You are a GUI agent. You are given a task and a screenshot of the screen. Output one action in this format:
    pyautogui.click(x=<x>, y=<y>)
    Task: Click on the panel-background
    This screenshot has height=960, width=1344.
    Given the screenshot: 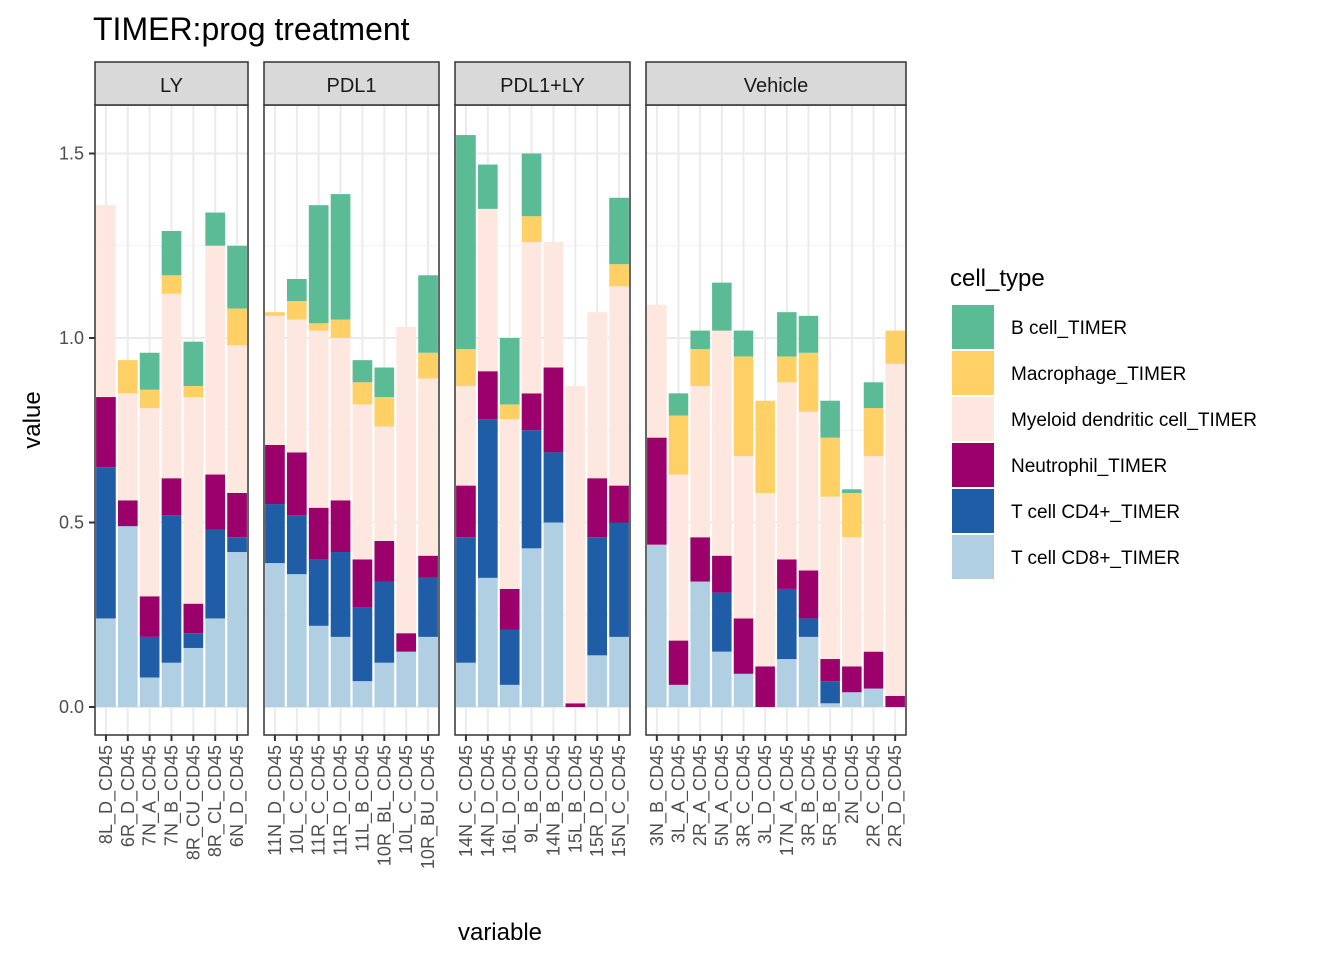 What is the action you would take?
    pyautogui.click(x=776, y=420)
    